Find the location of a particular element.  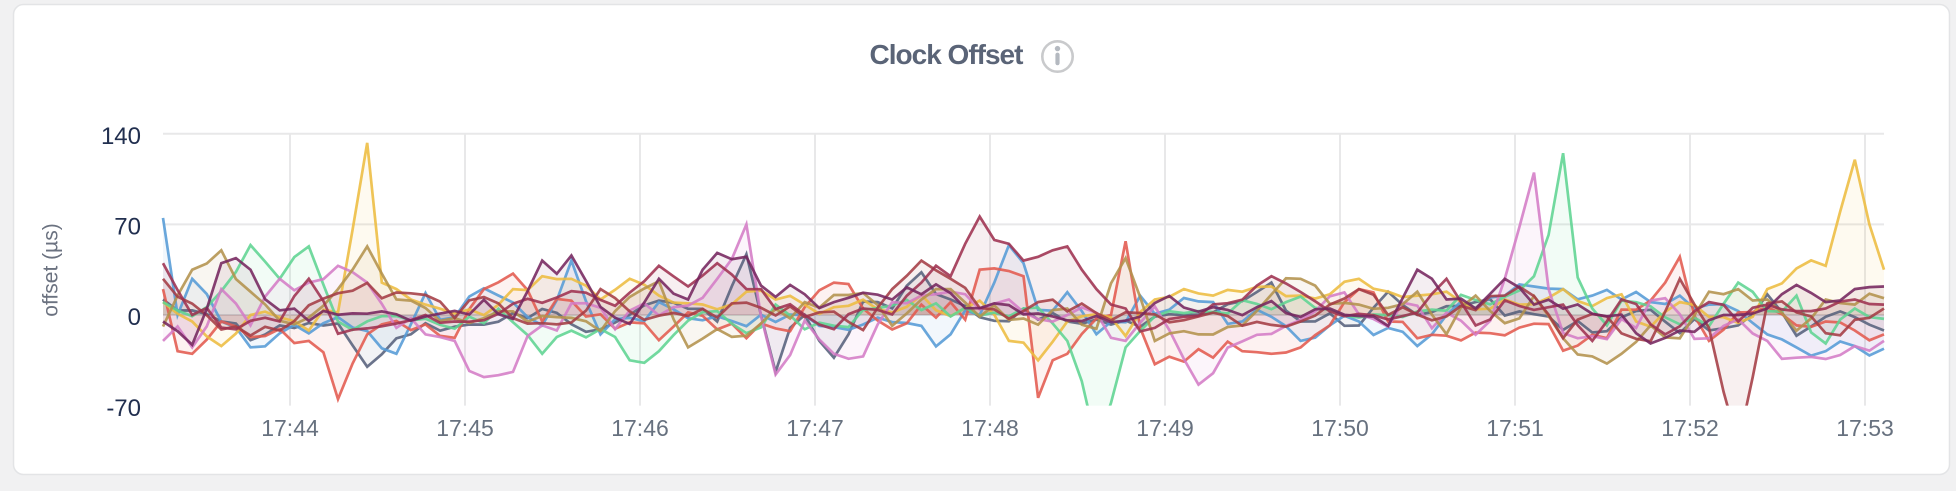

svg-text: 17:49 is located at coordinates (1165, 428).